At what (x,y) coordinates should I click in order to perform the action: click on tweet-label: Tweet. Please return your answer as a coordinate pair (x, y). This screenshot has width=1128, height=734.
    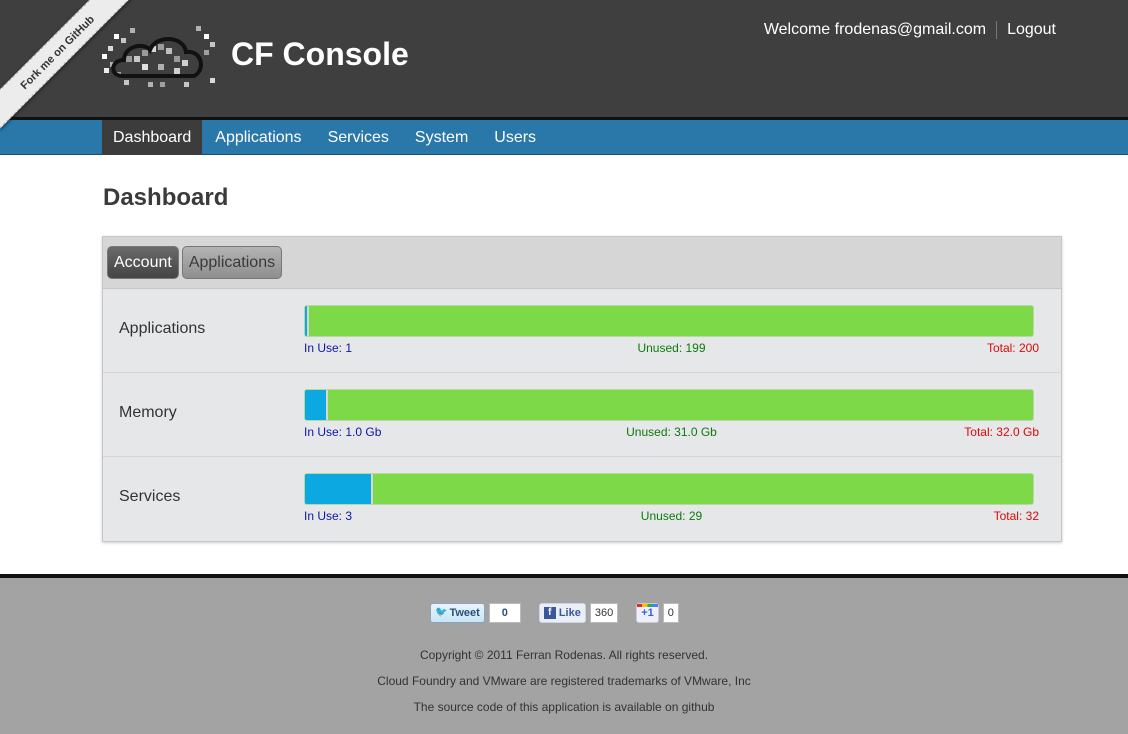
    Looking at the image, I should click on (464, 613).